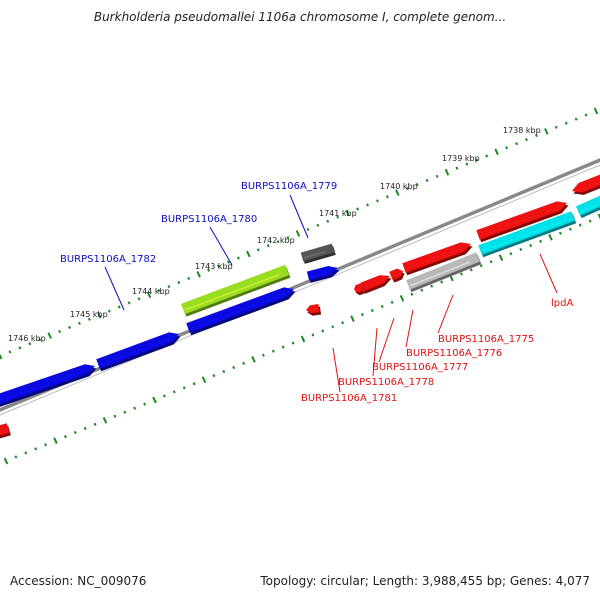 This screenshot has width=600, height=600. I want to click on tick-label-1746kbp: 1746 kbp, so click(27, 338).